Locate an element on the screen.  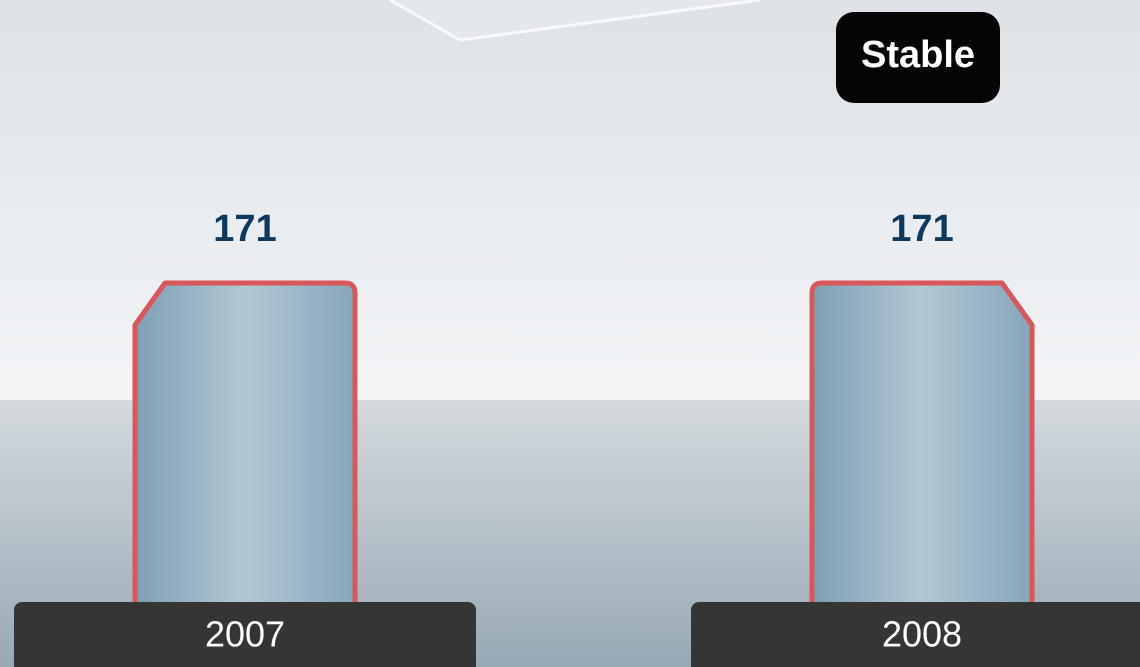
x-tick-label: 2008 is located at coordinates (922, 634).